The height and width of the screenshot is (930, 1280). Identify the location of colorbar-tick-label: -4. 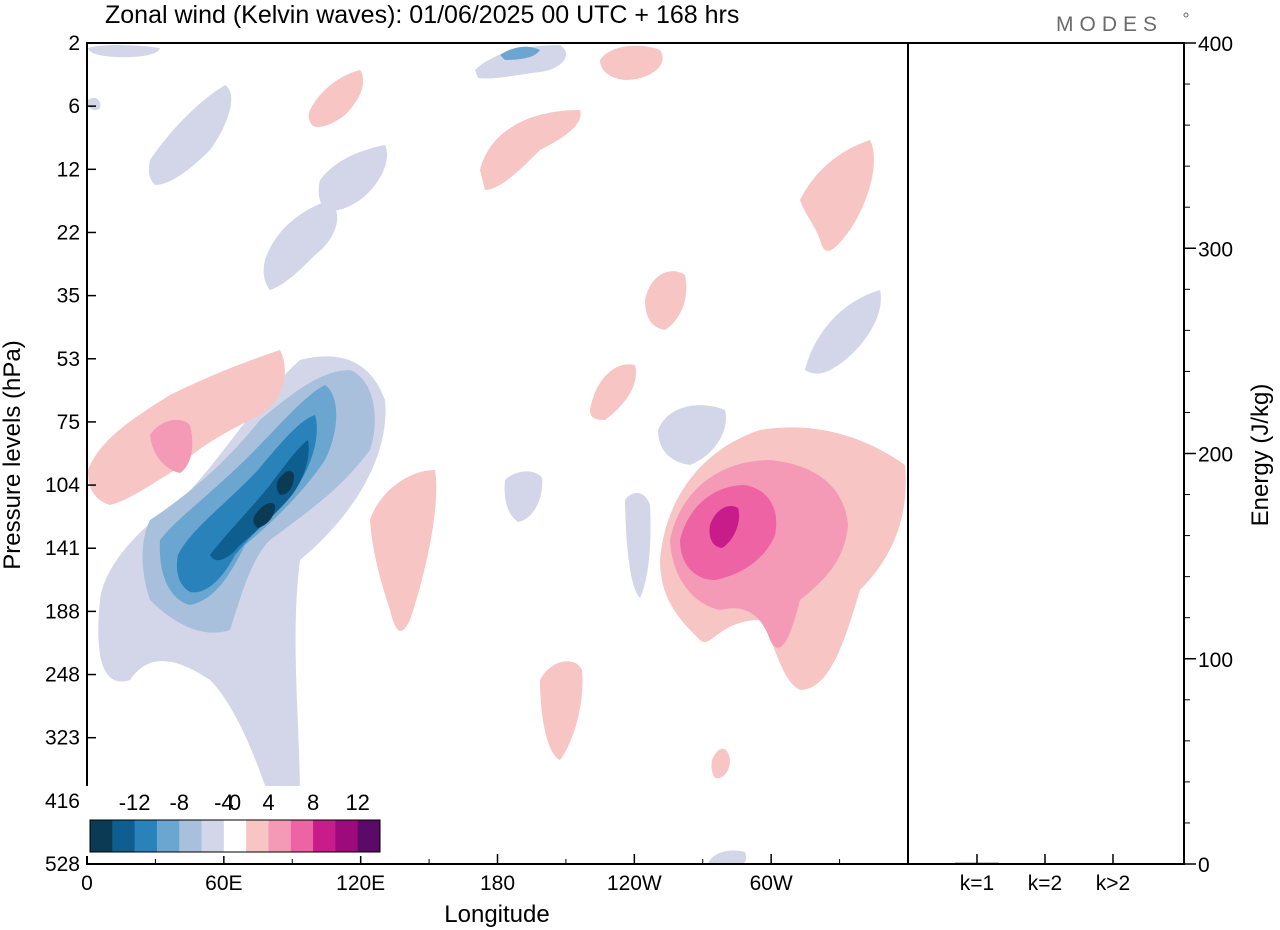
(224, 802).